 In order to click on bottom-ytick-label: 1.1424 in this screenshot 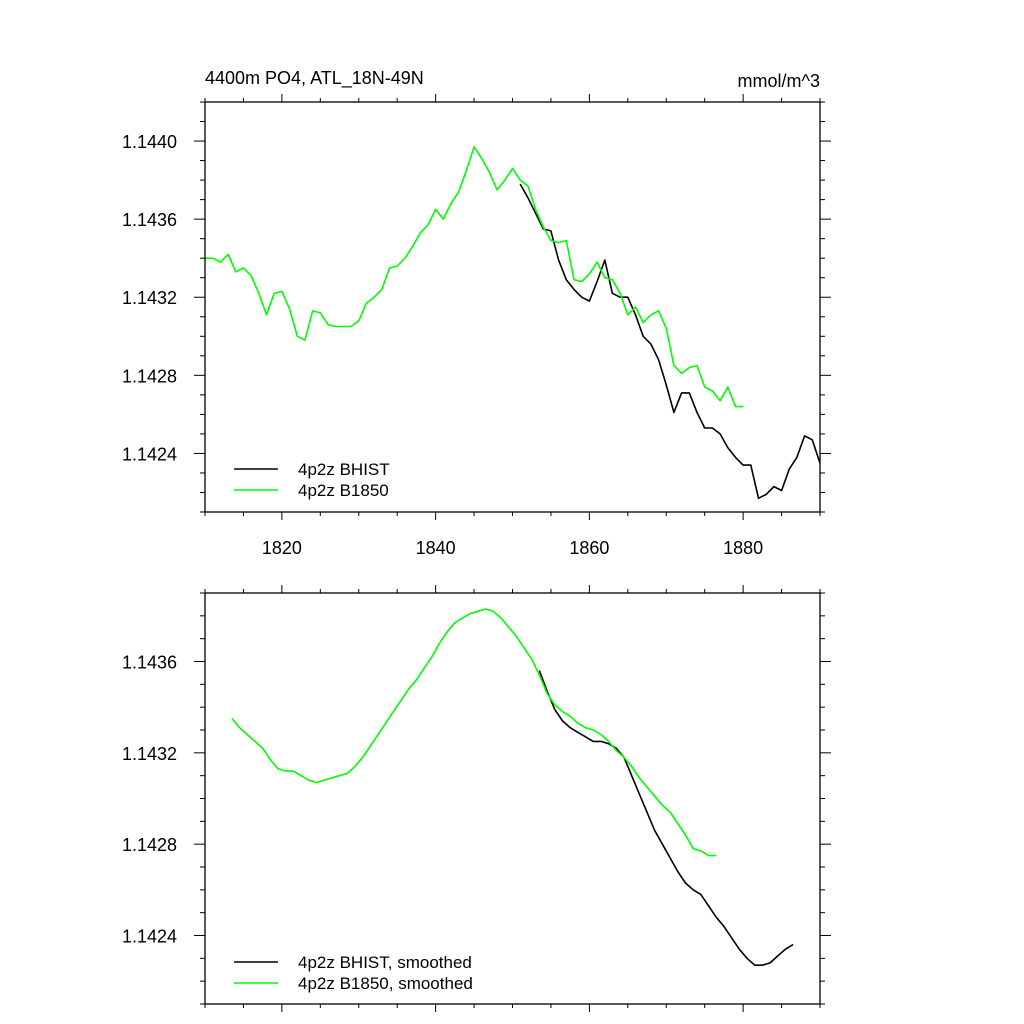, I will do `click(149, 937)`.